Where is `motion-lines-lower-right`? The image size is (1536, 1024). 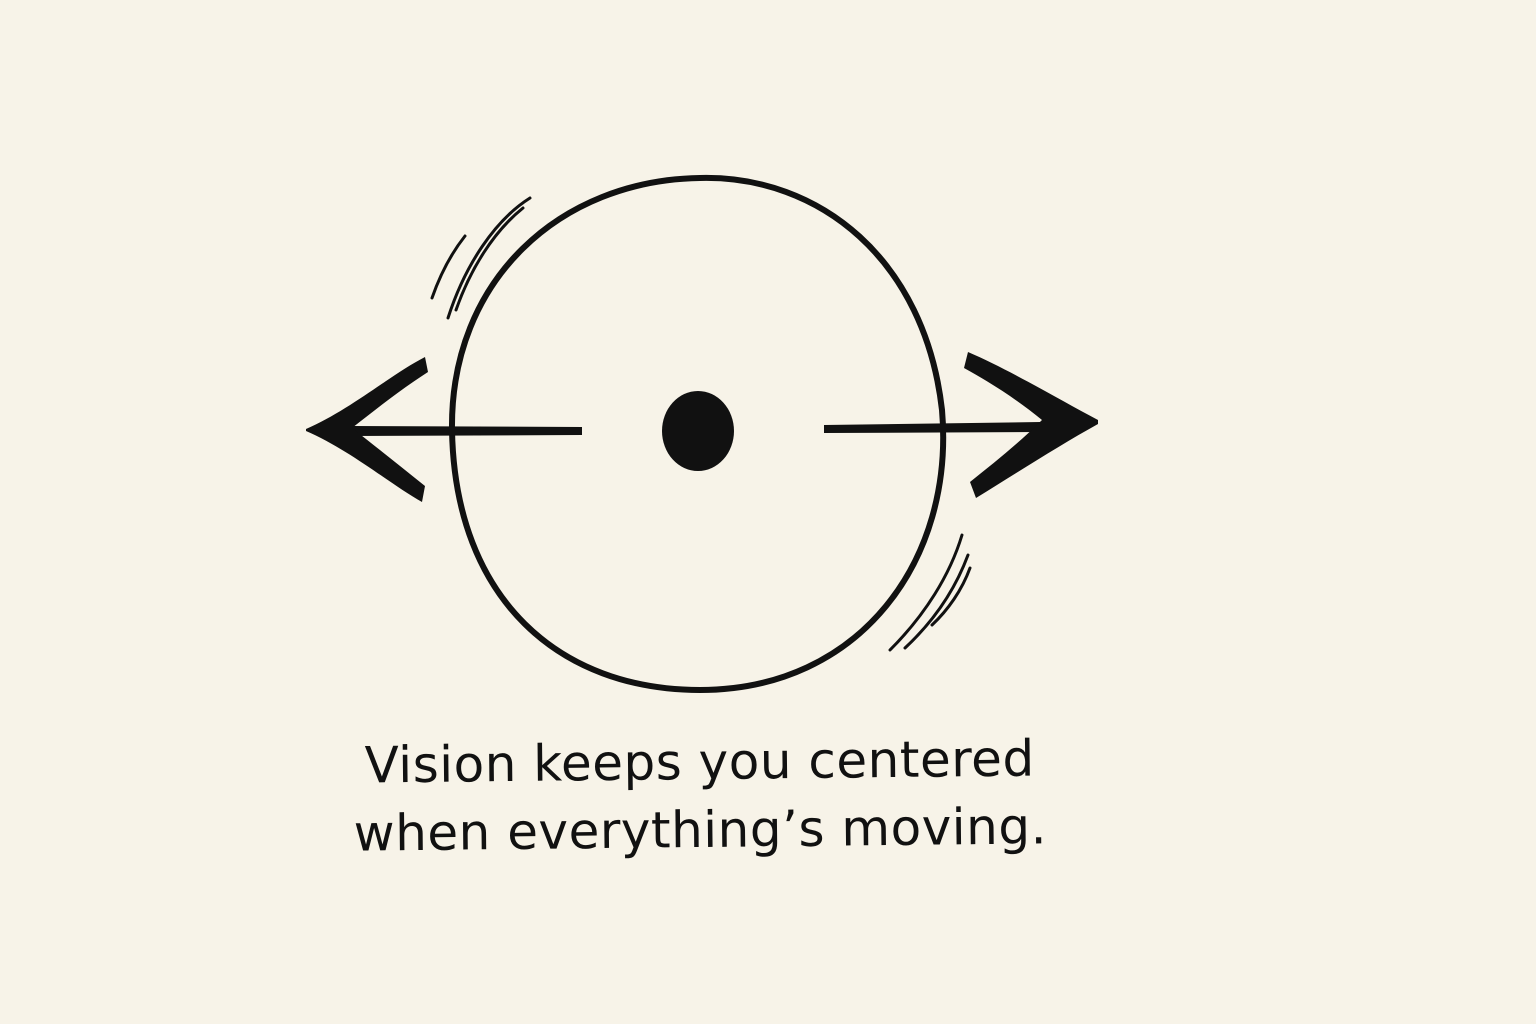 motion-lines-lower-right is located at coordinates (930, 592).